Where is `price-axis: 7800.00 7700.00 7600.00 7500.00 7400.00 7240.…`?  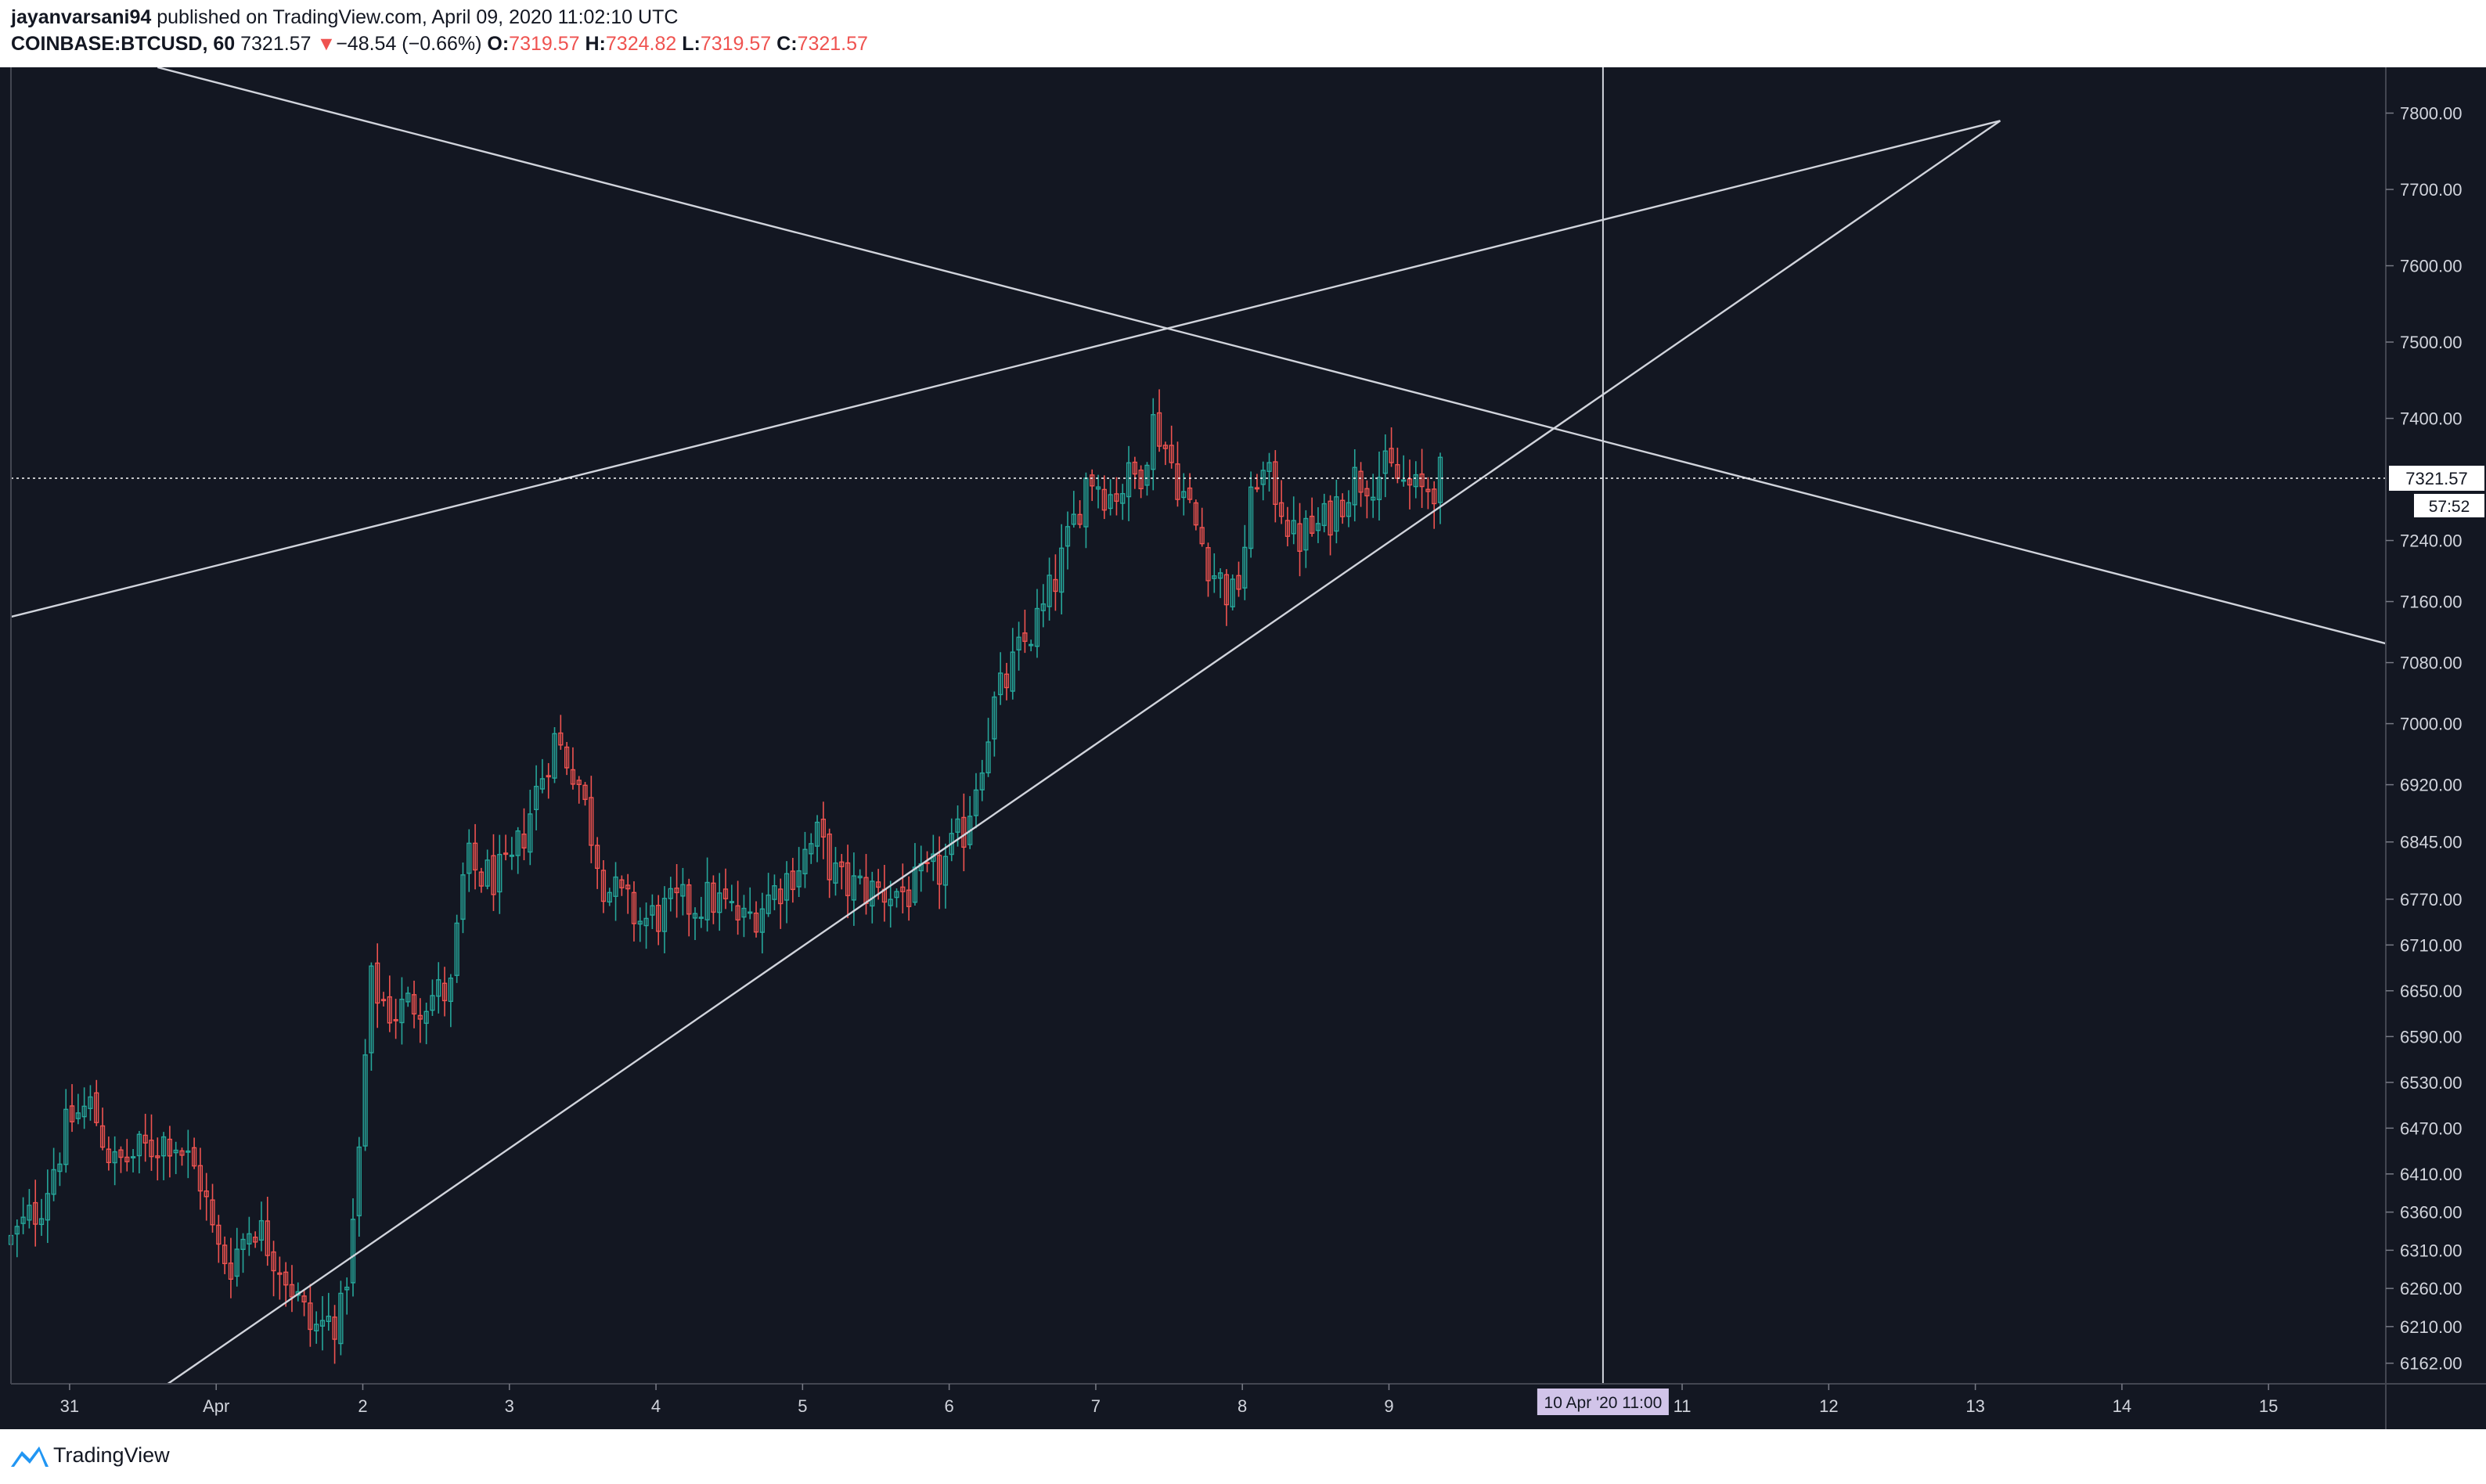 price-axis: 7800.00 7700.00 7600.00 7500.00 7400.00 7240.… is located at coordinates (2424, 739).